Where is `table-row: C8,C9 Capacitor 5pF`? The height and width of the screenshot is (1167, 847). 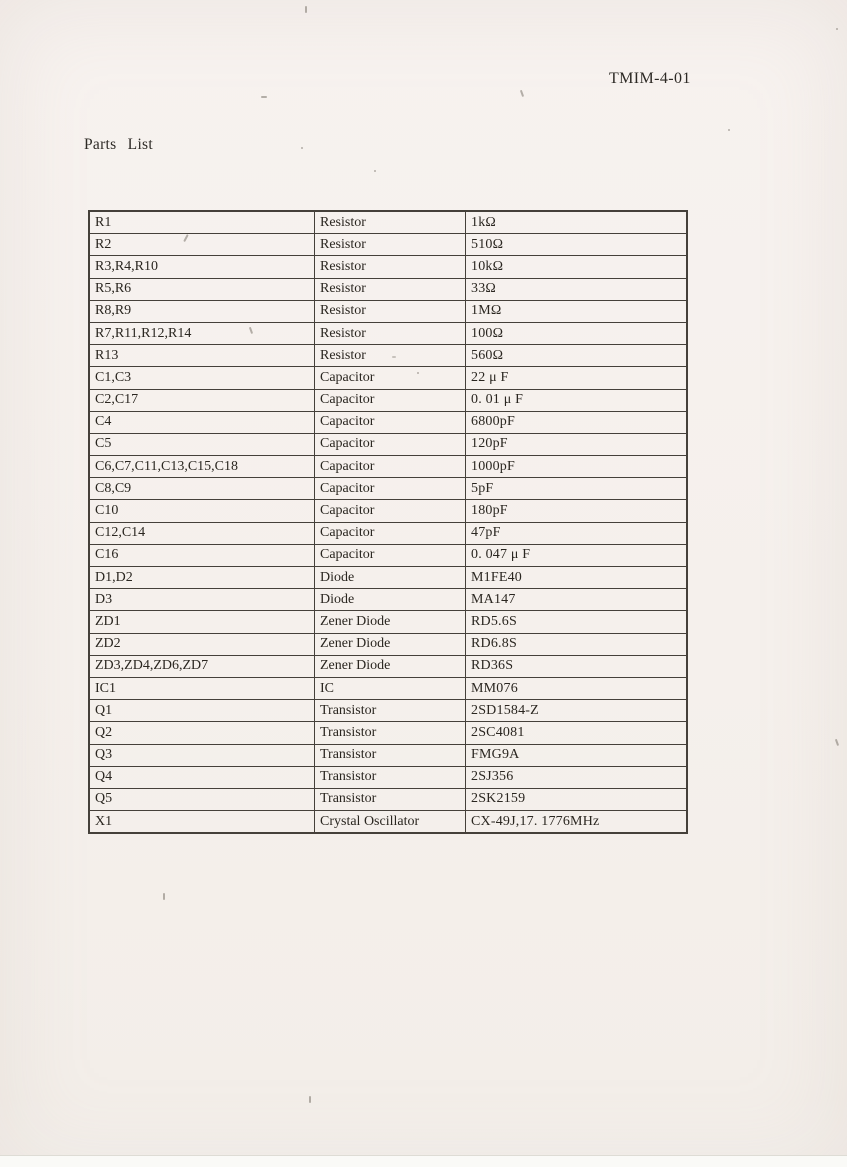 table-row: C8,C9 Capacitor 5pF is located at coordinates (388, 489).